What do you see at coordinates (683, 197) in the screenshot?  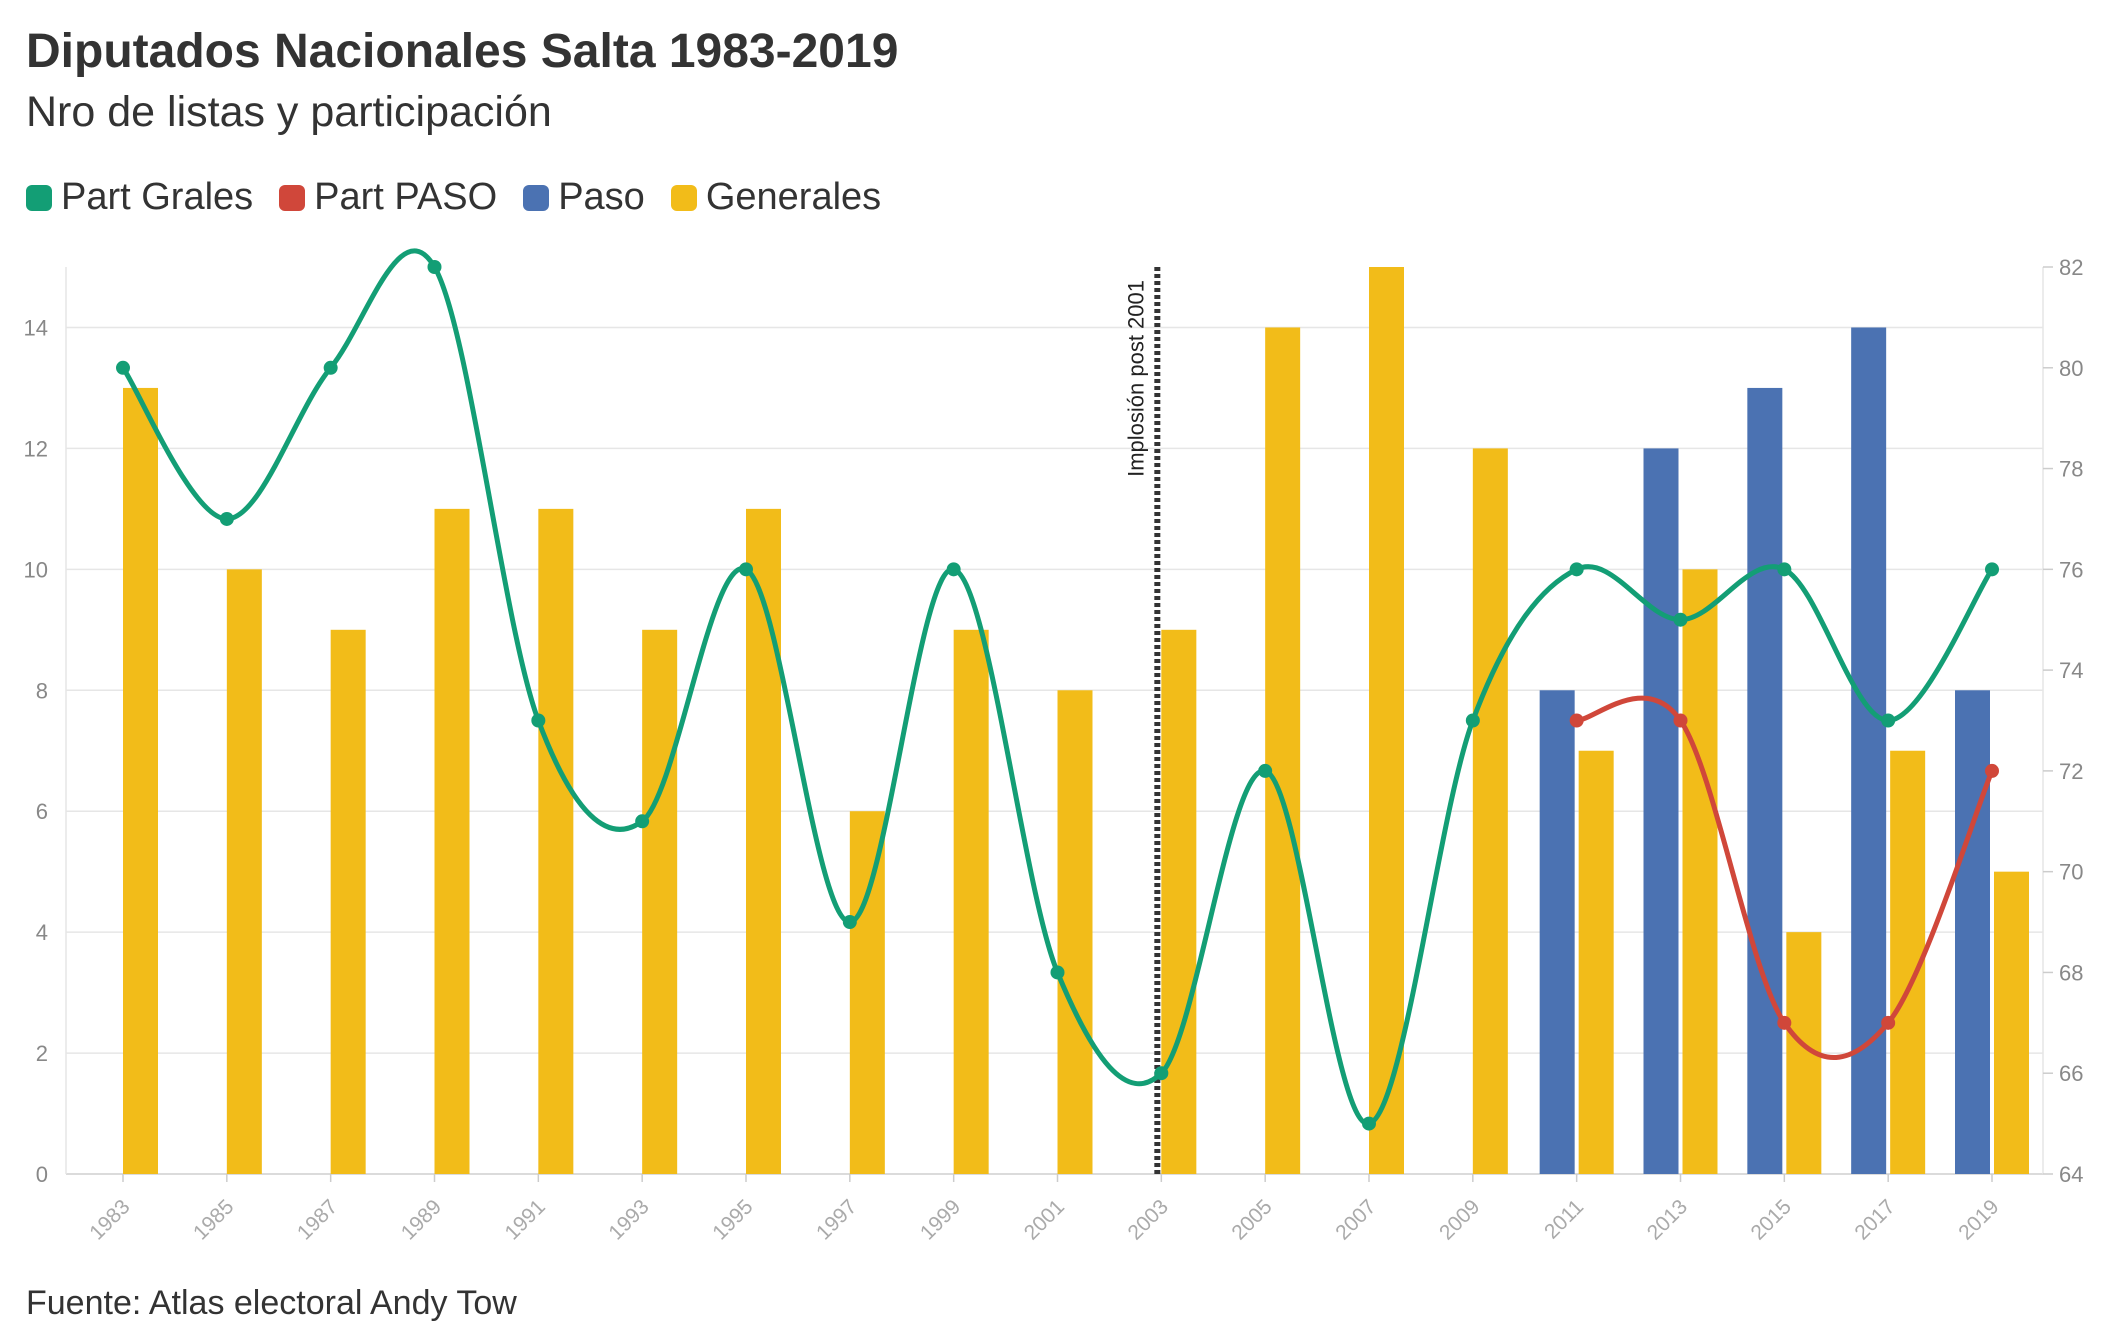 I see `legend-swatch-generales` at bounding box center [683, 197].